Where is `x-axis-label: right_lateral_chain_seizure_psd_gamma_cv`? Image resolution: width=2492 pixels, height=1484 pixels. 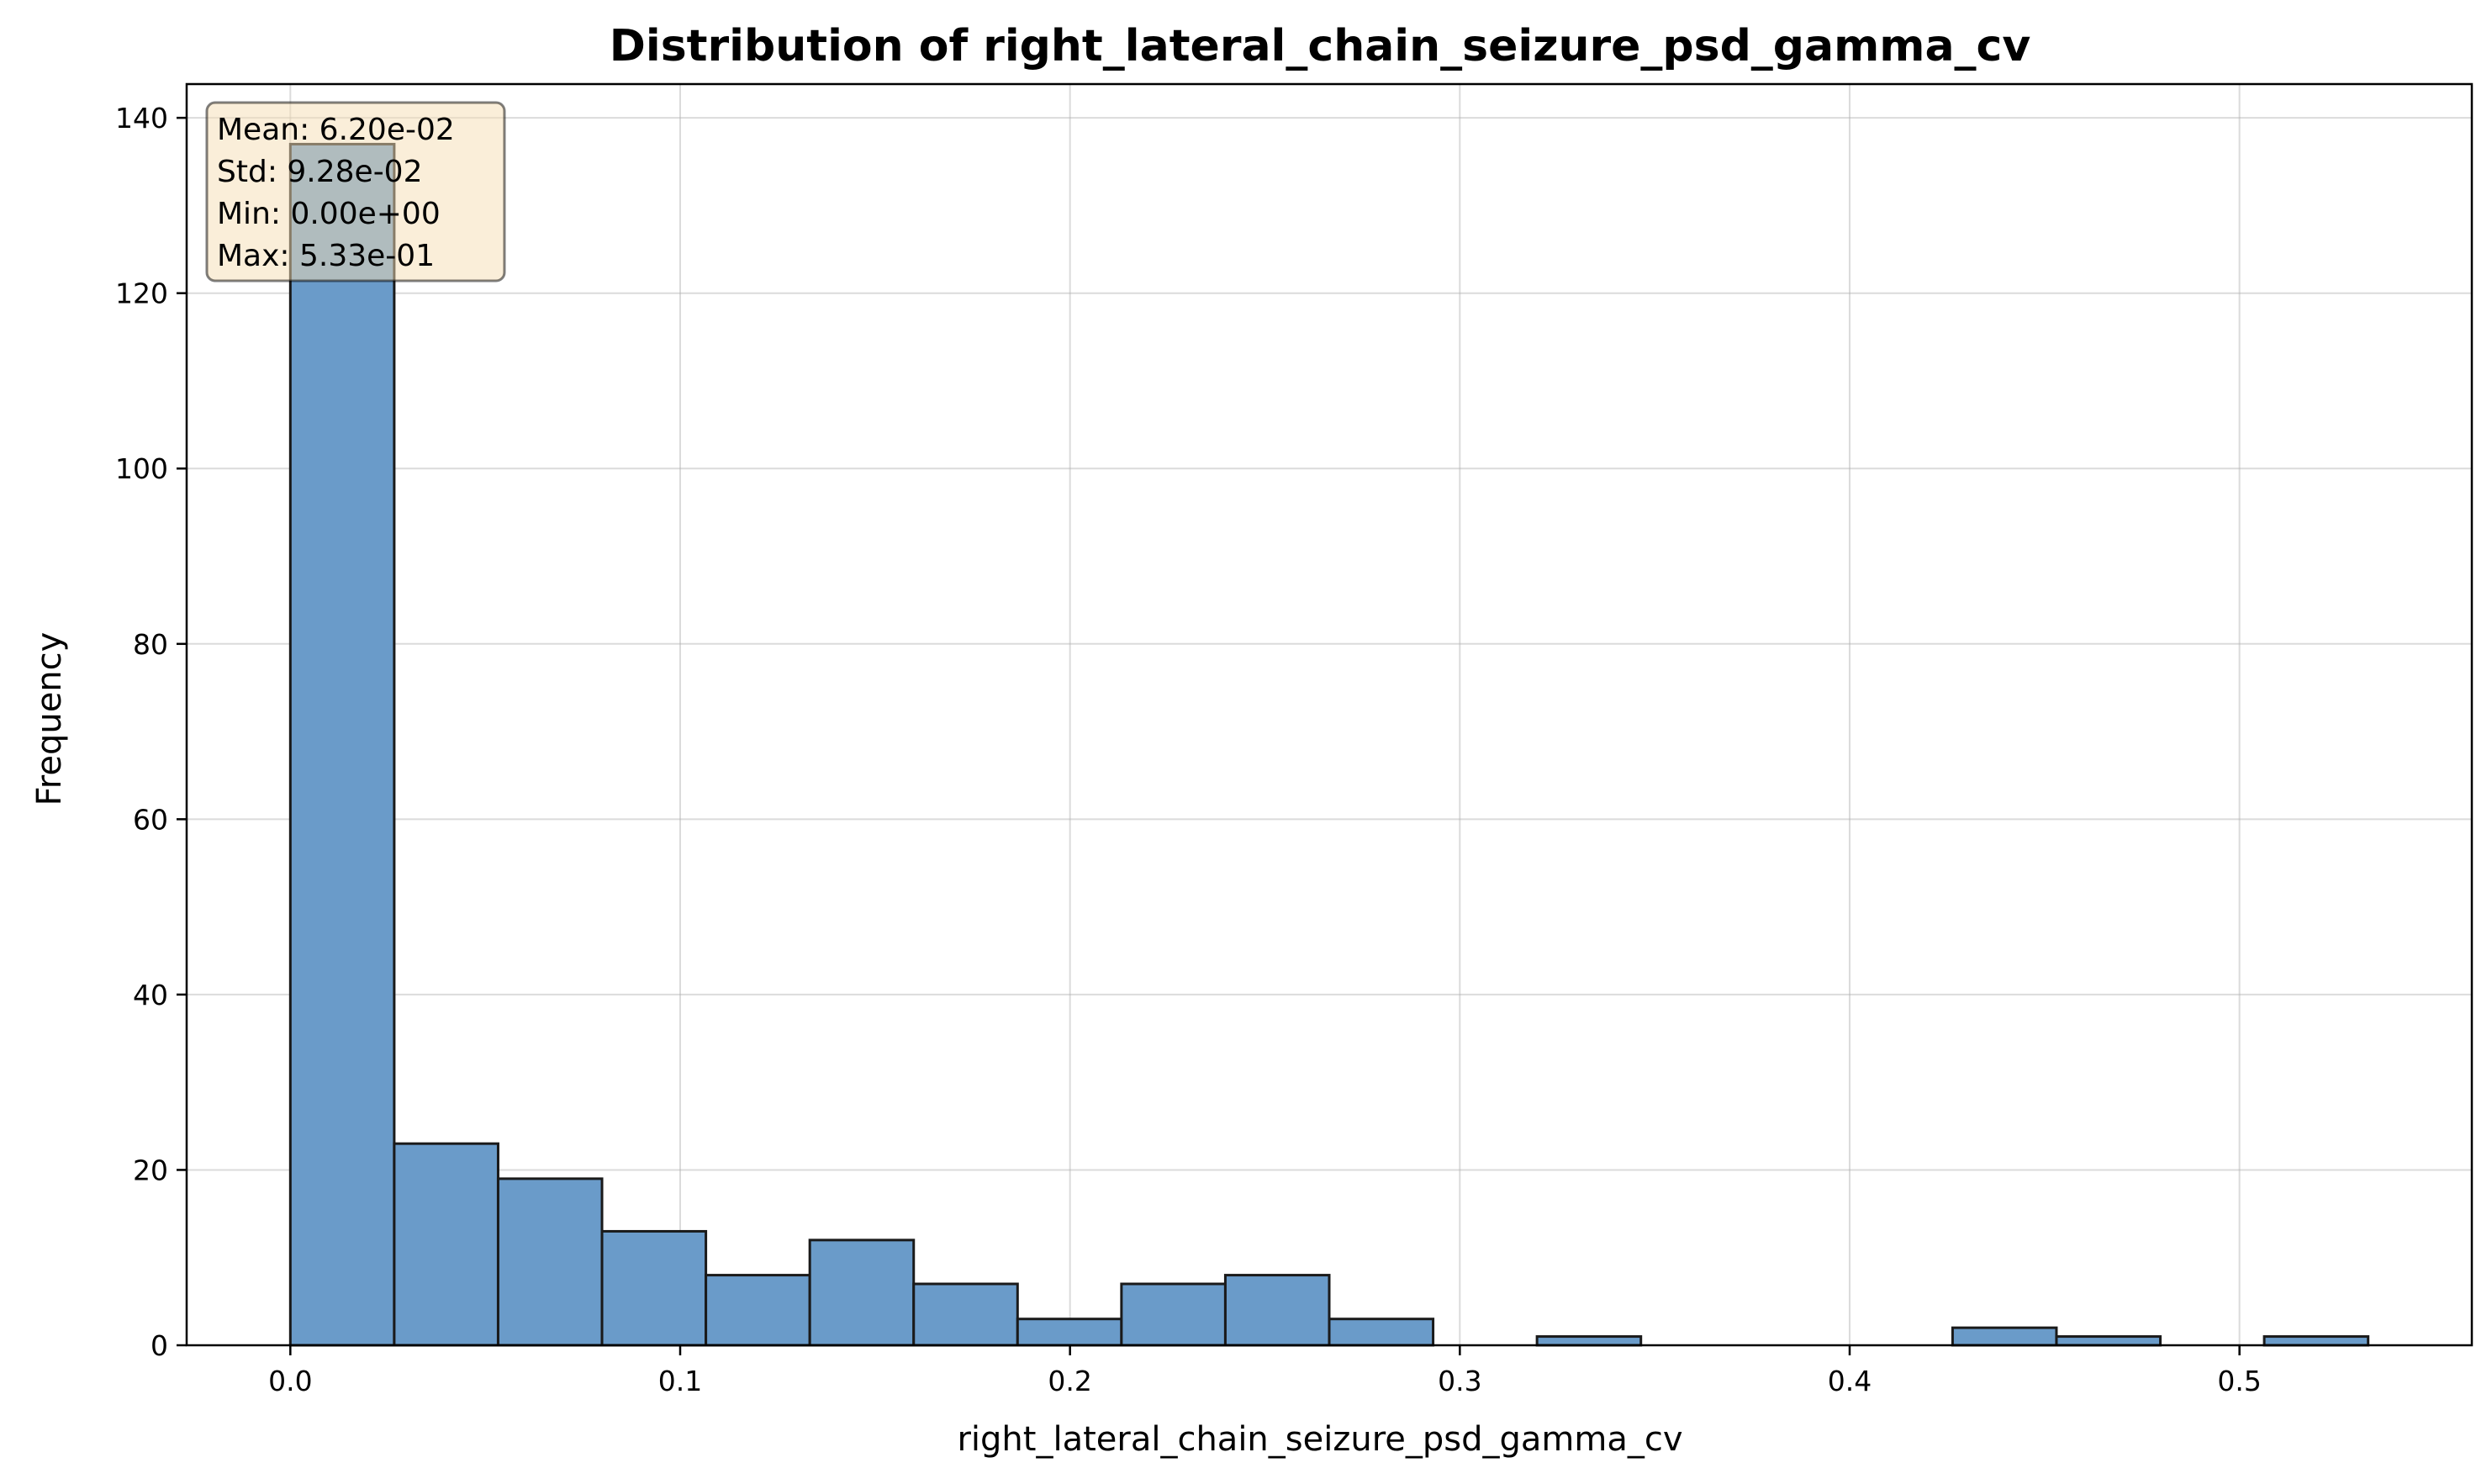 x-axis-label: right_lateral_chain_seizure_psd_gamma_cv is located at coordinates (1319, 1439).